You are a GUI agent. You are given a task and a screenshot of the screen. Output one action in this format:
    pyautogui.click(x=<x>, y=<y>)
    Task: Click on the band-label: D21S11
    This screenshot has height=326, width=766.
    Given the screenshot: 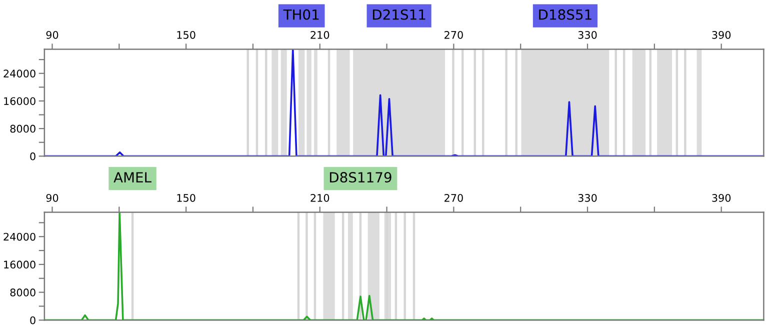 What is the action you would take?
    pyautogui.click(x=399, y=14)
    